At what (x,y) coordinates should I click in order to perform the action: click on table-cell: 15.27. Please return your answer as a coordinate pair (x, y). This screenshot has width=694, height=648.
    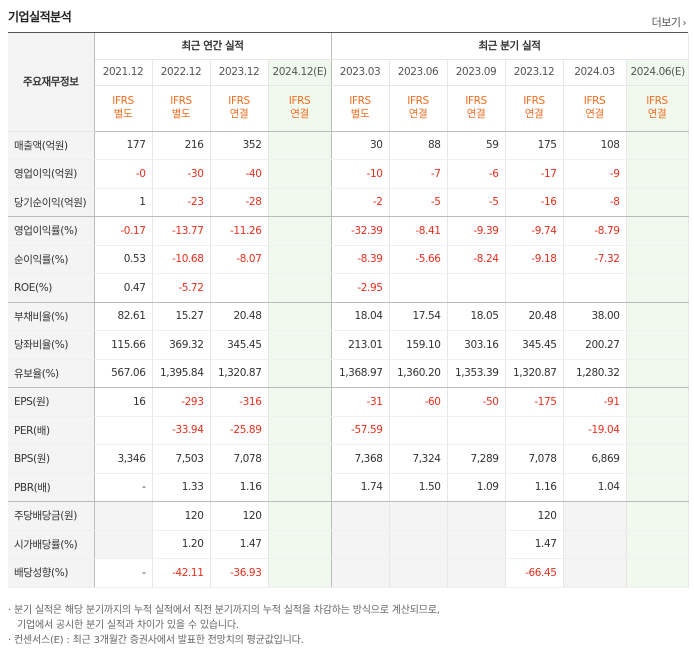
    Looking at the image, I should click on (181, 316).